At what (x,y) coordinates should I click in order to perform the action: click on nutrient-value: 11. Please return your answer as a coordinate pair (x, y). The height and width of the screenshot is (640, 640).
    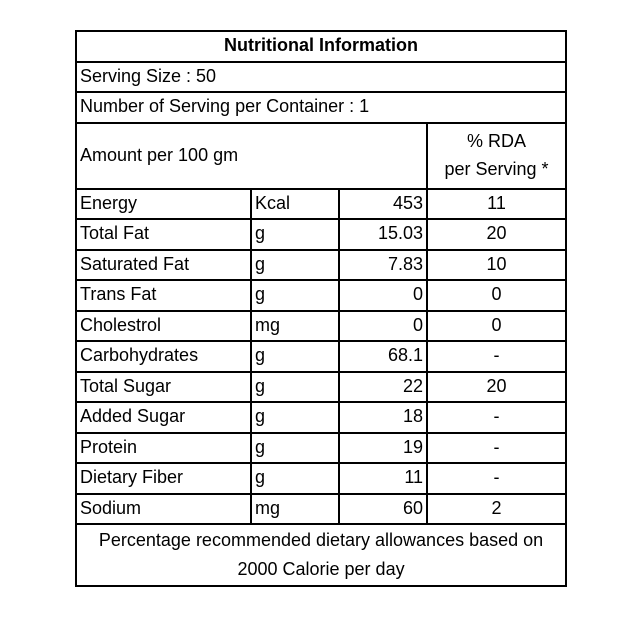
    Looking at the image, I should click on (383, 478).